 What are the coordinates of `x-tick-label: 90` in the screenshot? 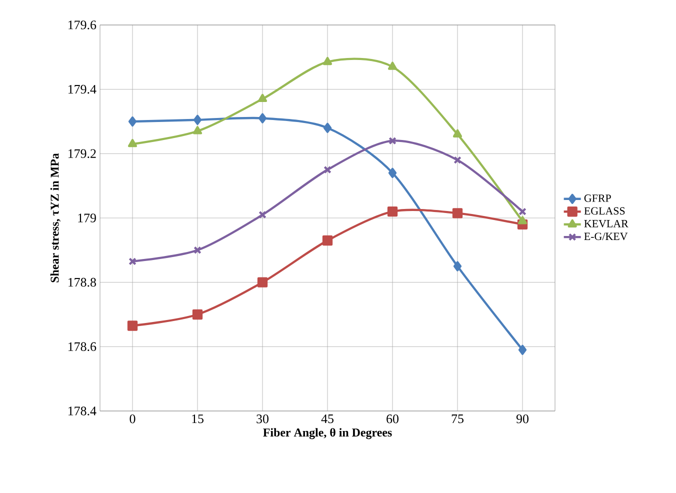 It's located at (522, 419).